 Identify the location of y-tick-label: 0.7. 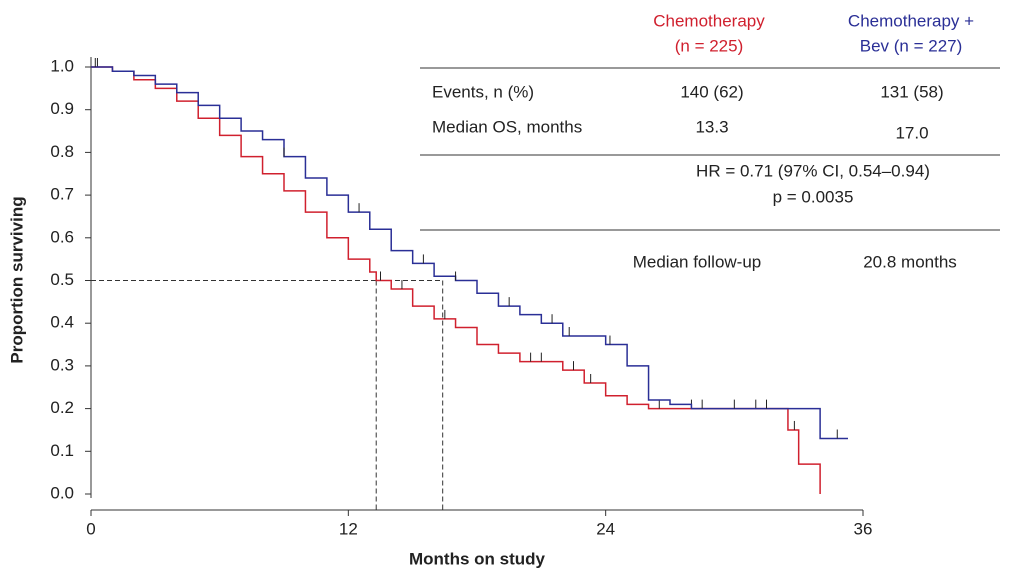
(62, 194).